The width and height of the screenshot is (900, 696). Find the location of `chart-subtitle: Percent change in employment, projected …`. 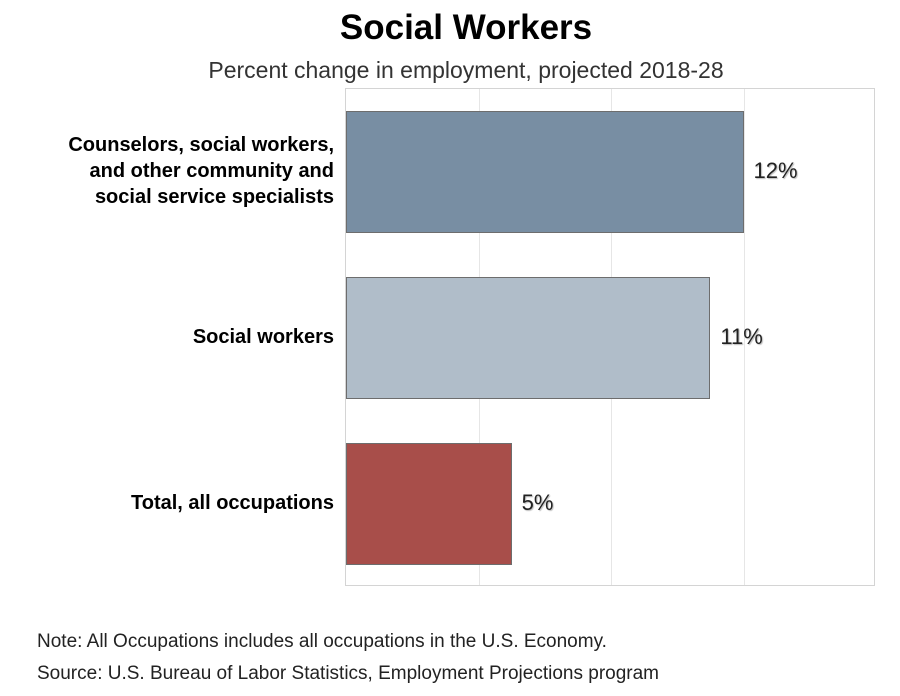

chart-subtitle: Percent change in employment, projected … is located at coordinates (466, 70).